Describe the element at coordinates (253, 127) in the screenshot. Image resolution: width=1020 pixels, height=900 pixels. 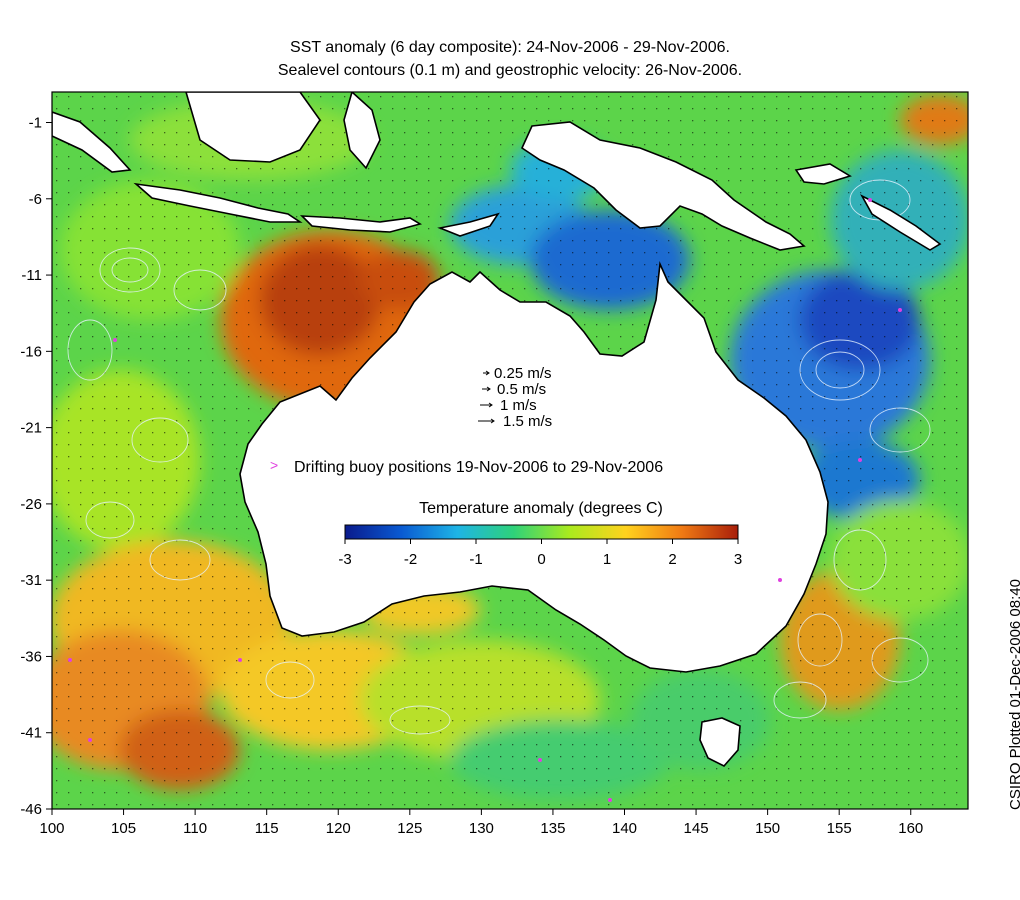
I see `borneo-landmass` at that location.